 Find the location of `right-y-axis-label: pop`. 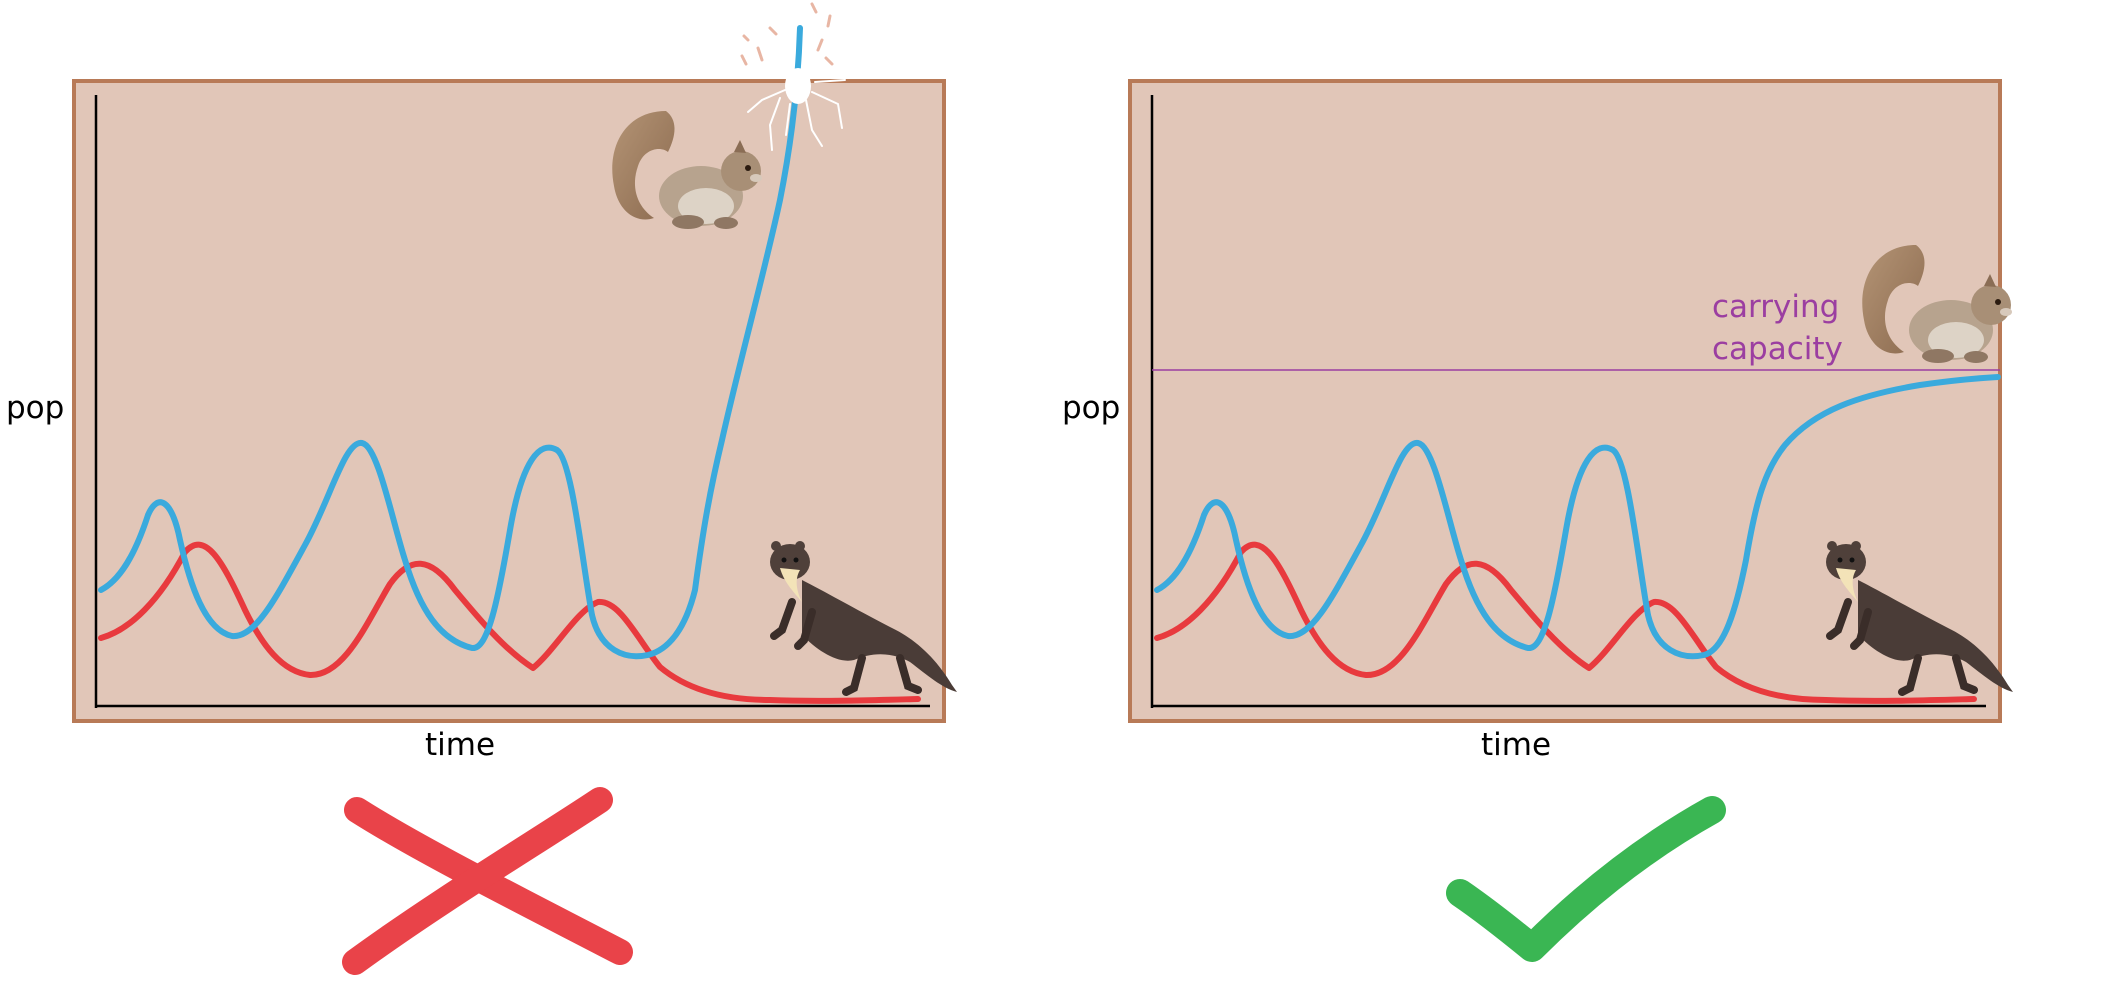

right-y-axis-label: pop is located at coordinates (1091, 408).